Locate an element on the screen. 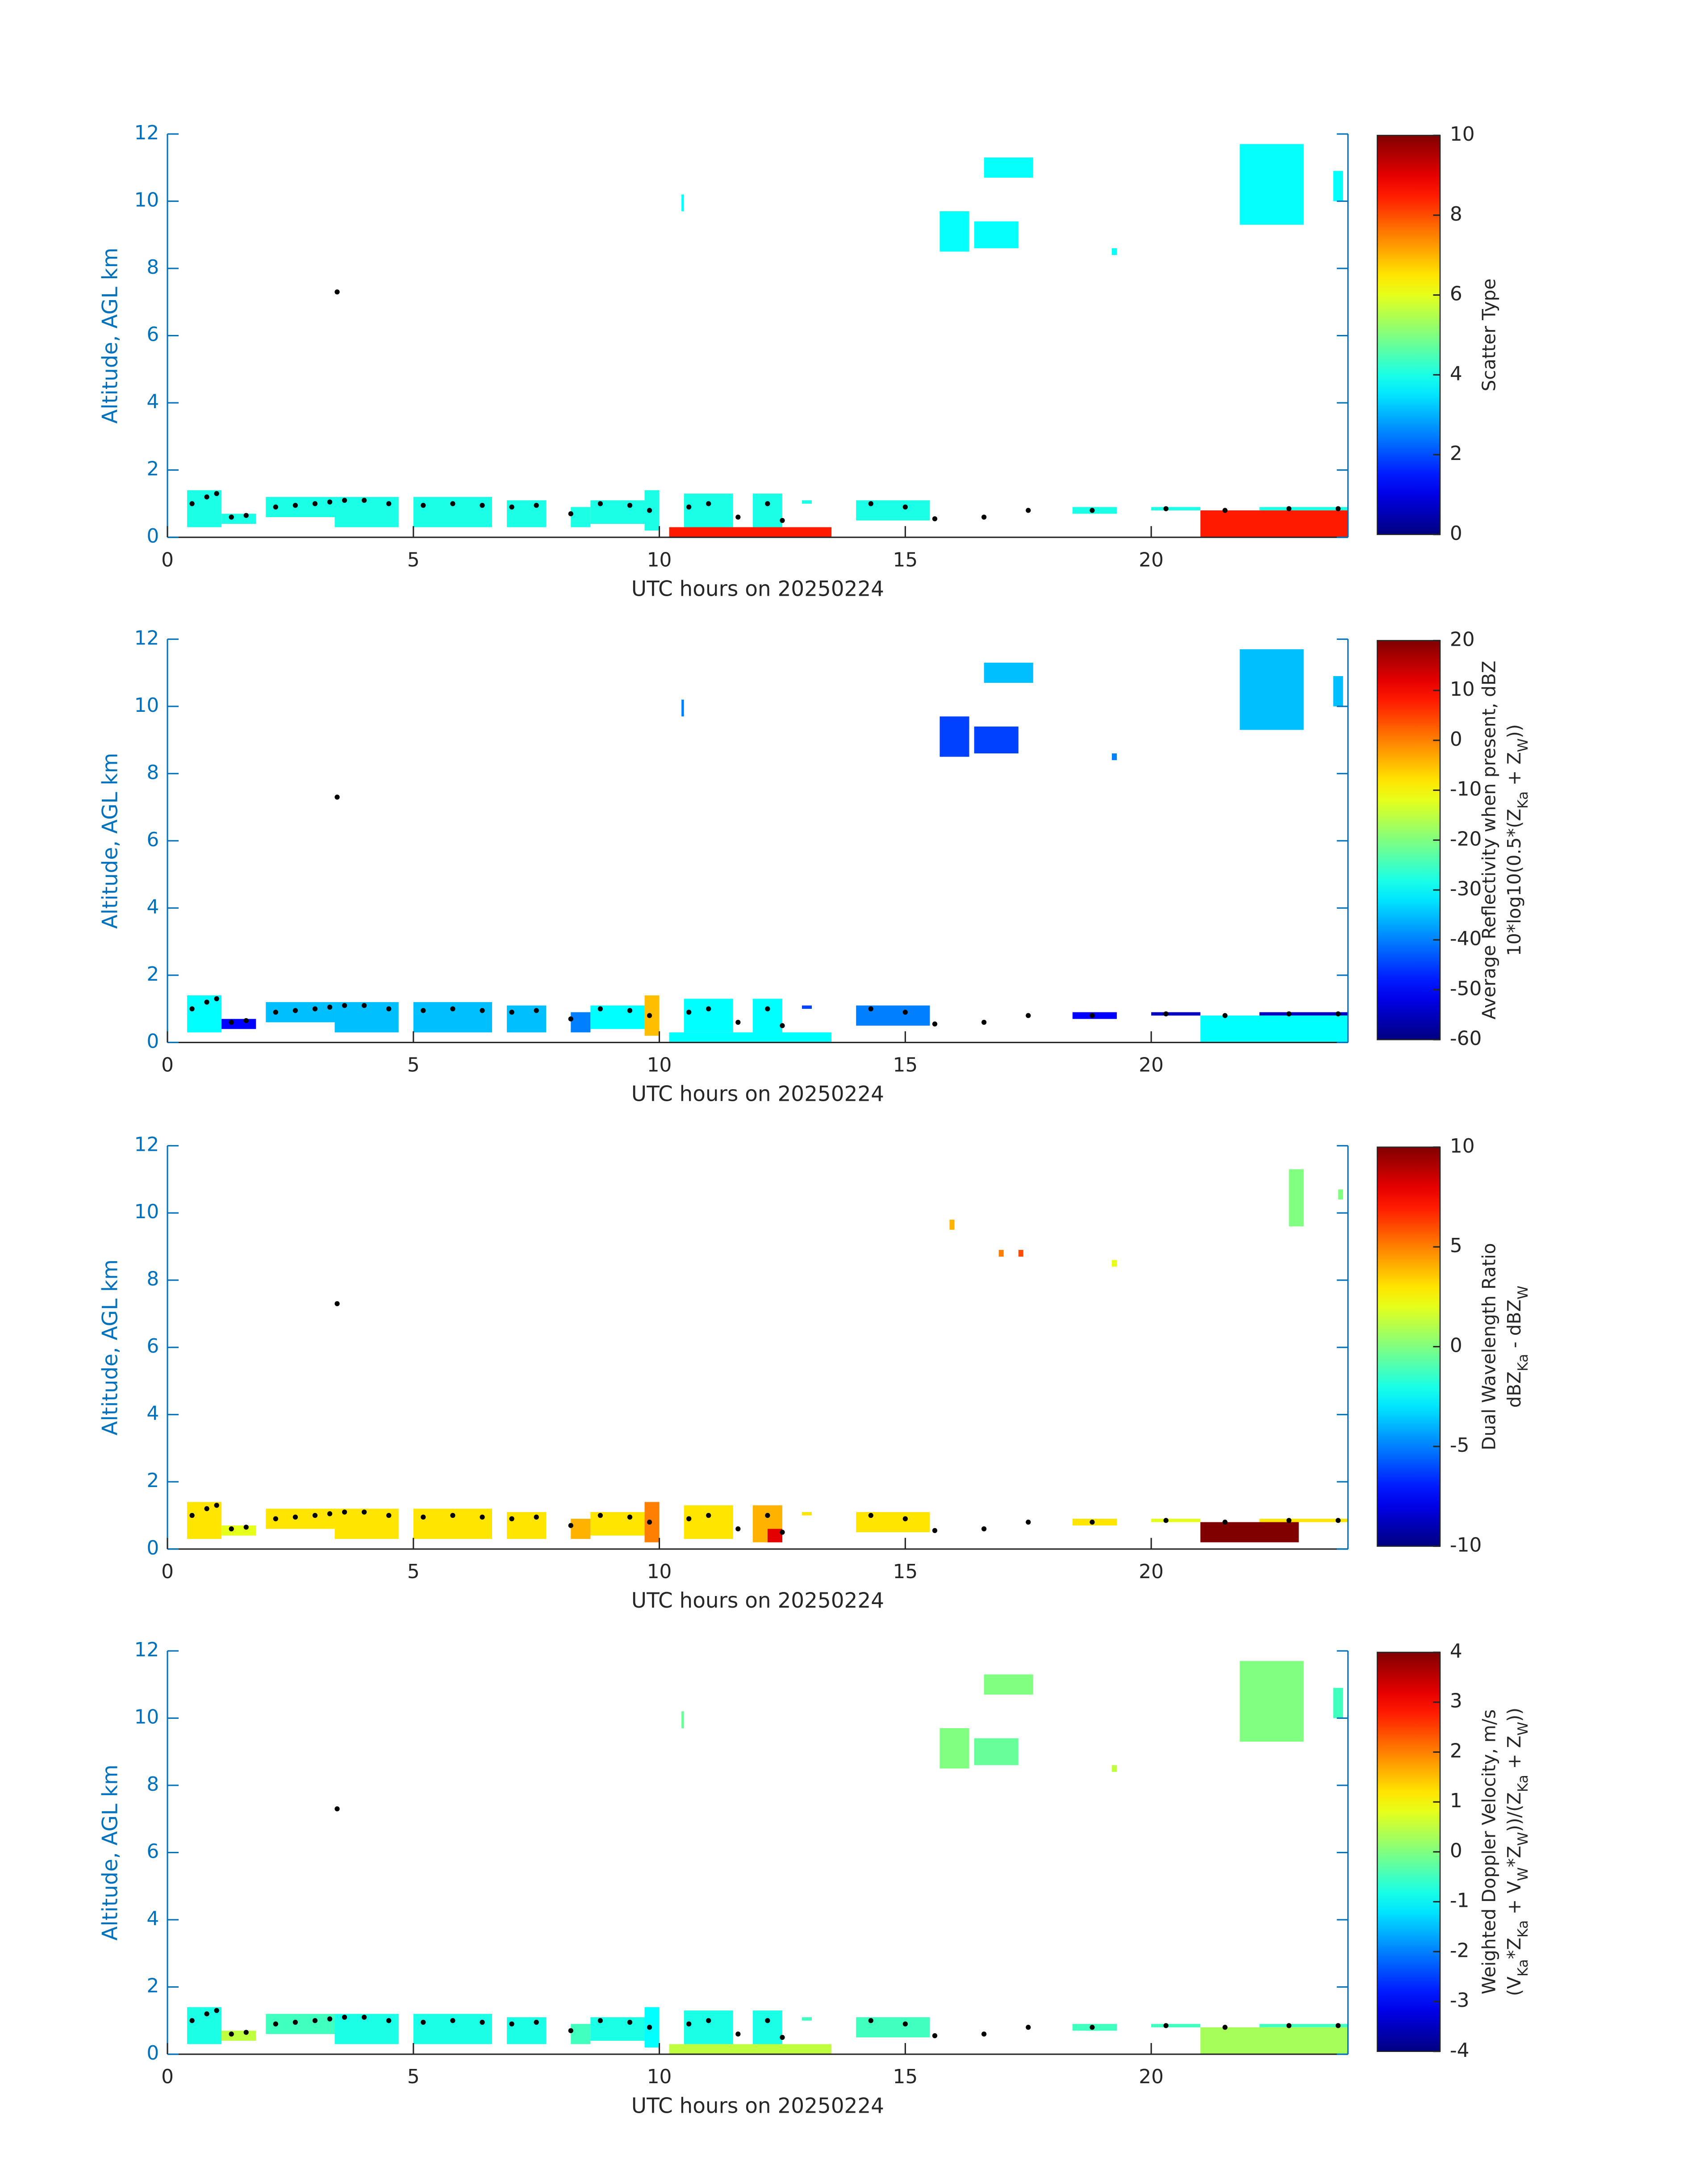 The height and width of the screenshot is (2177, 1708). colorbar-tick-label: 6 is located at coordinates (1456, 294).